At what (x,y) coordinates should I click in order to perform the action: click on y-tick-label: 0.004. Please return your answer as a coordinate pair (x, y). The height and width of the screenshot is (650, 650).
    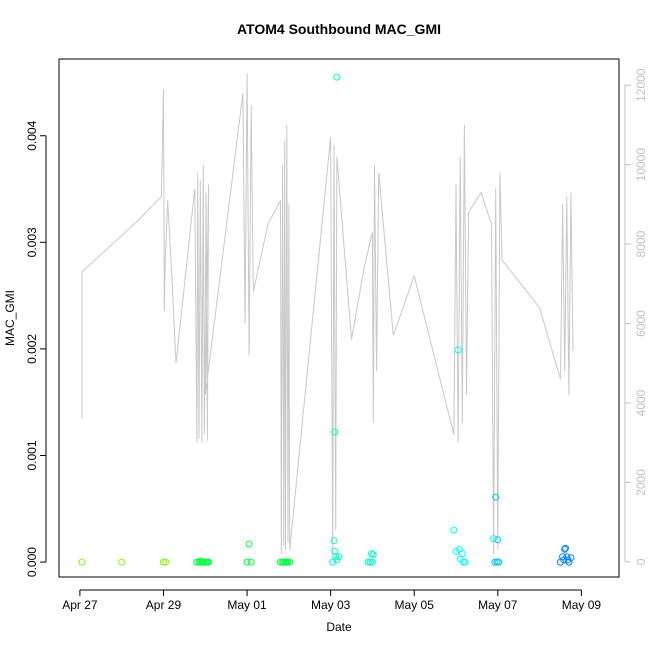
    Looking at the image, I should click on (32, 135).